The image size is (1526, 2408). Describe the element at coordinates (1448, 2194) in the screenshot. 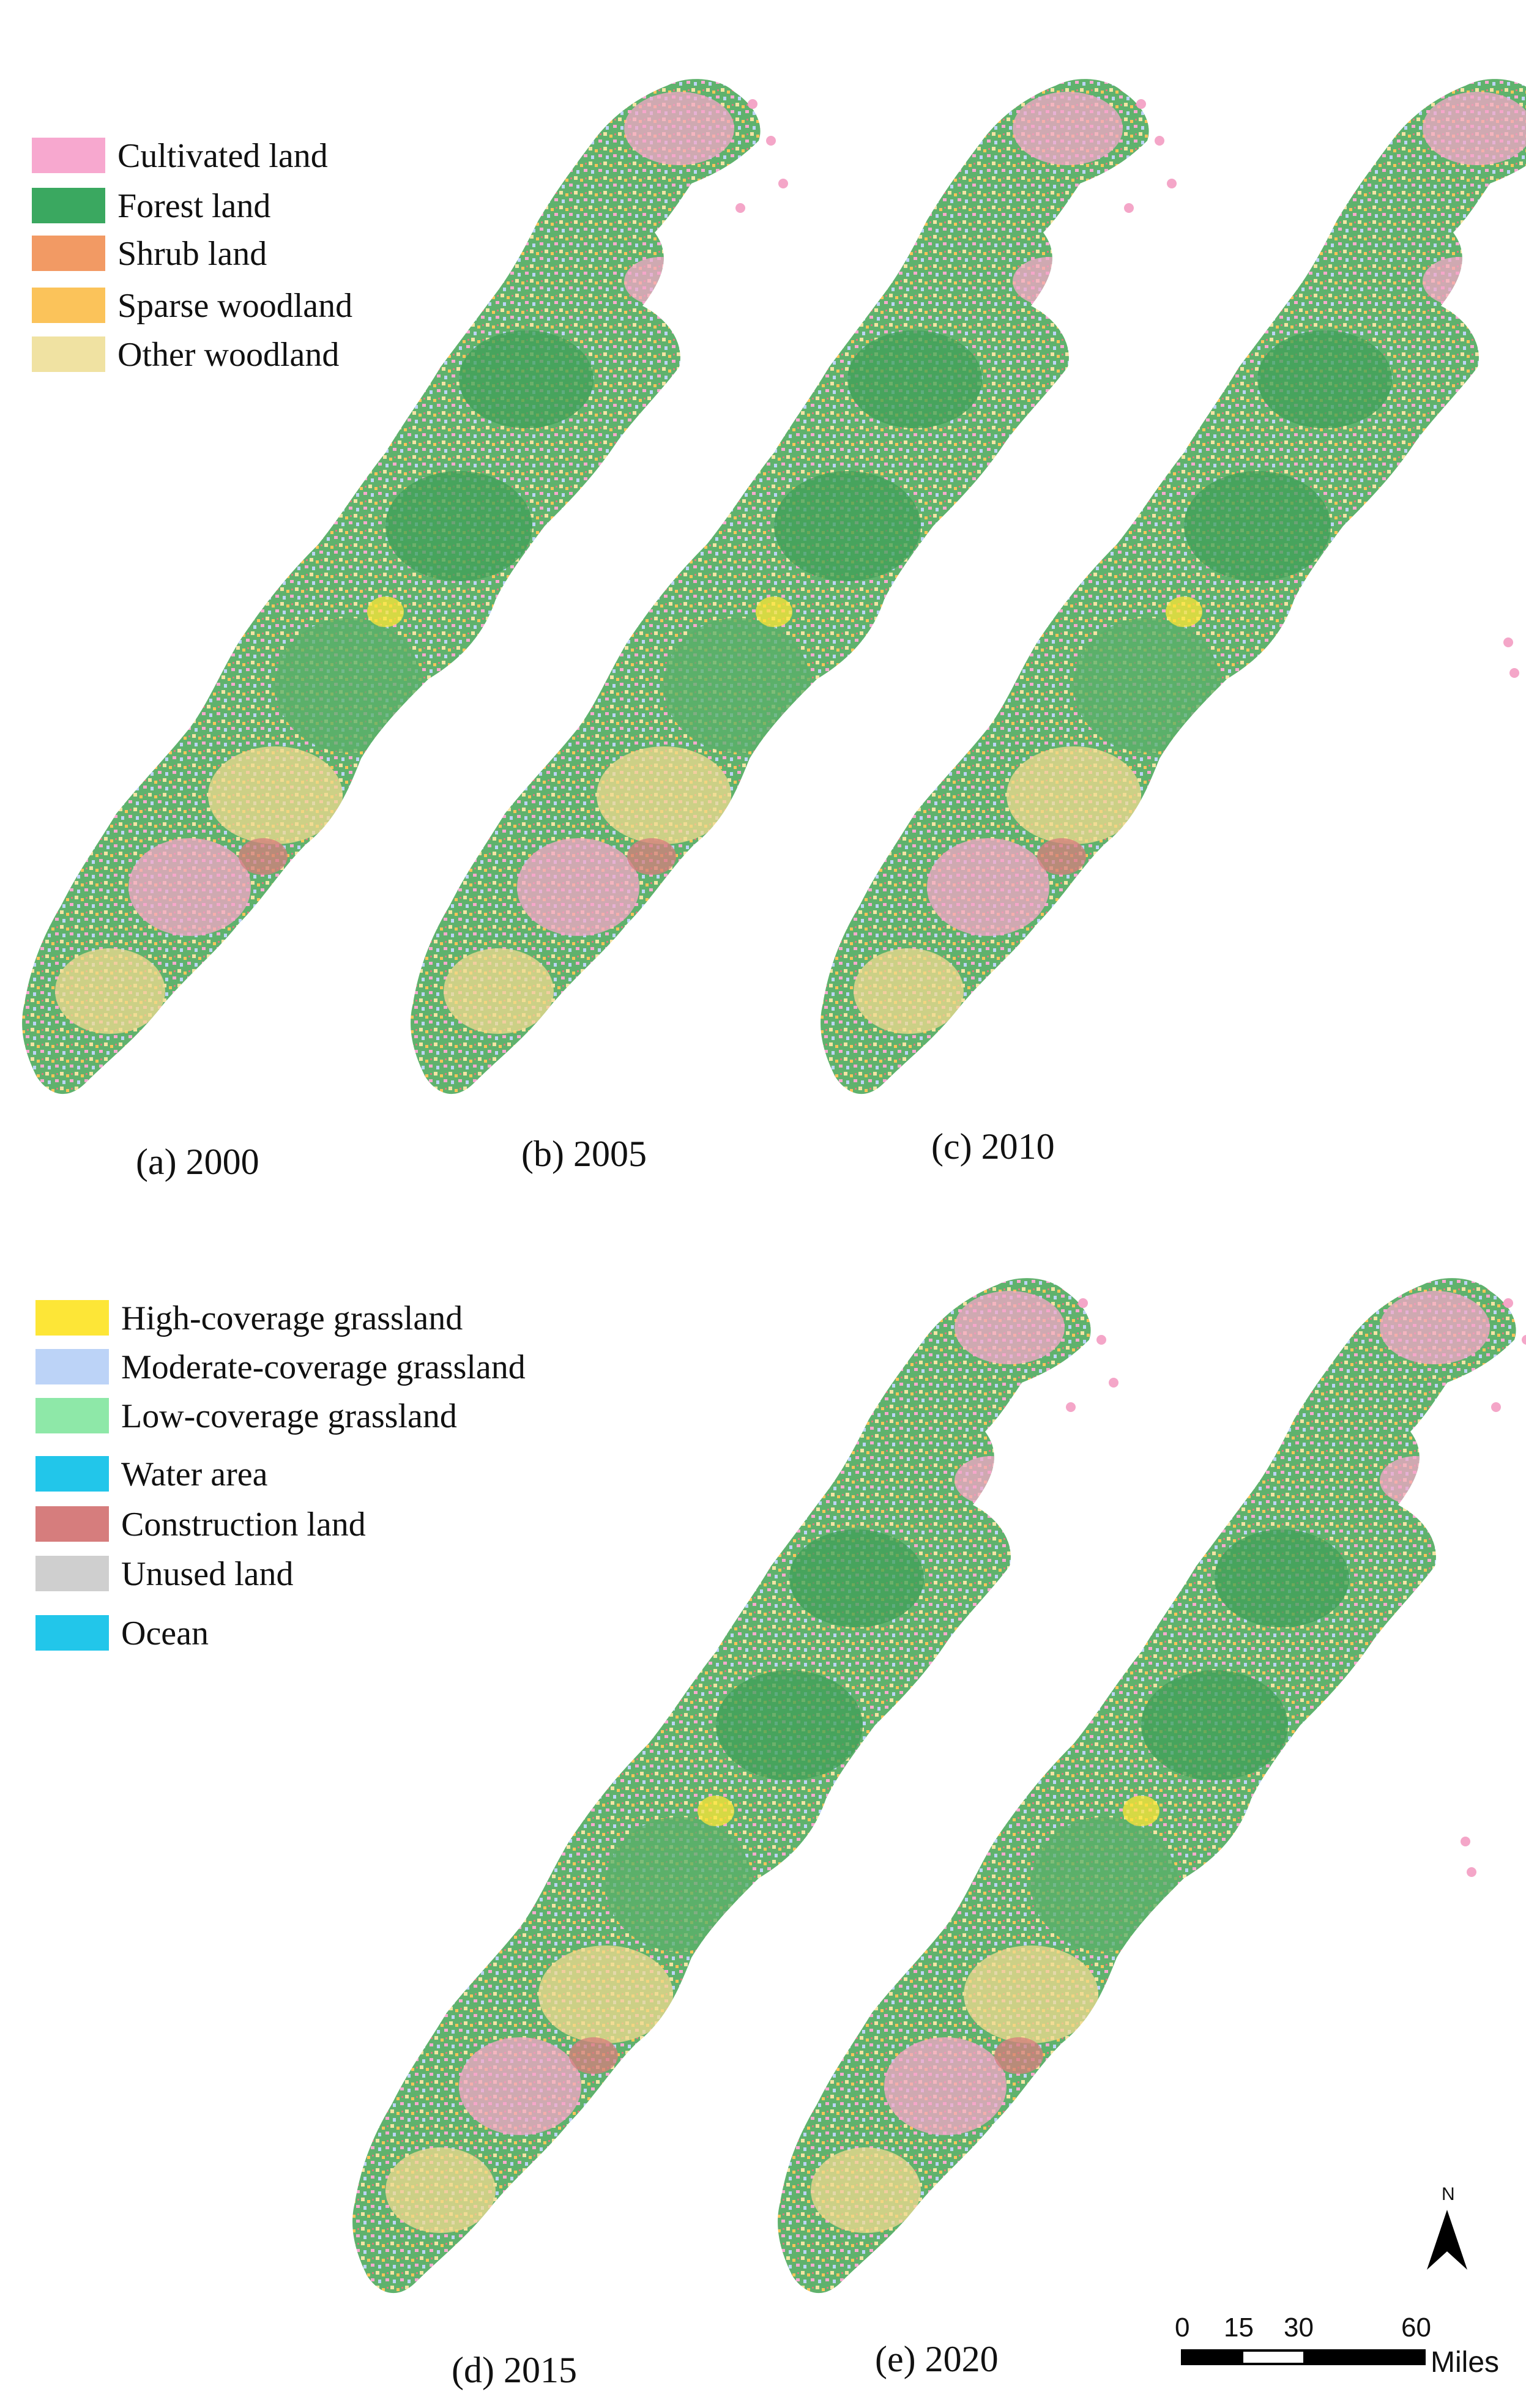

I see `north-letter: N` at that location.